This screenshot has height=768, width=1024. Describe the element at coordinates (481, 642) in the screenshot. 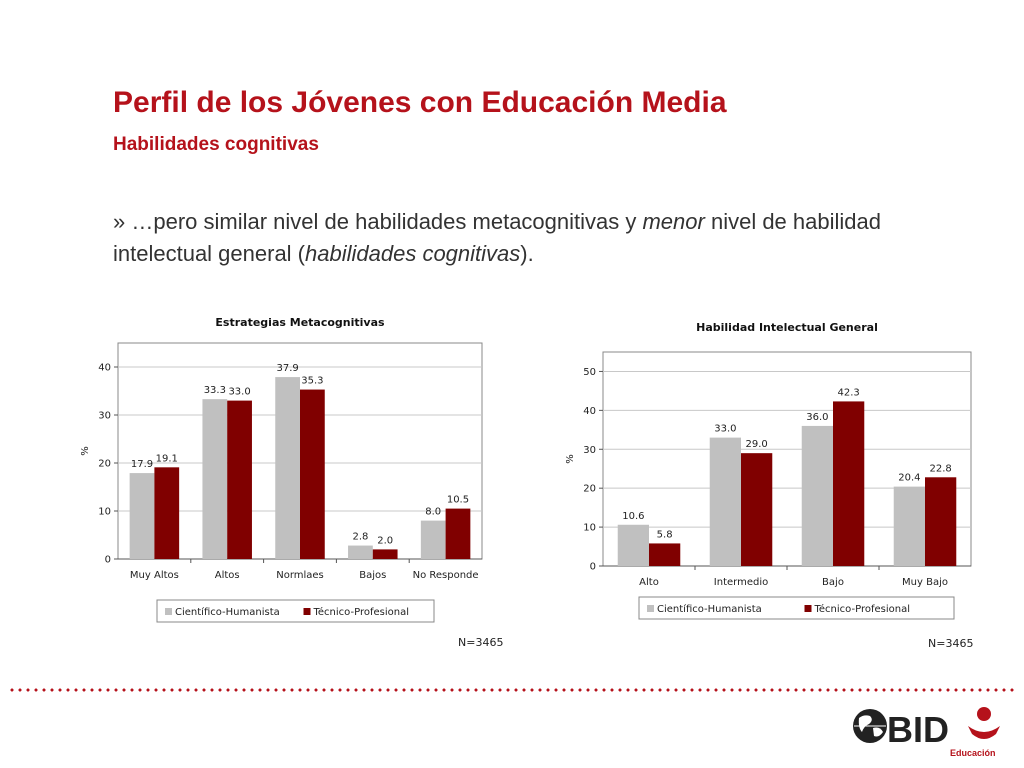

I see `chart-note-metacognitivas: N=3465` at that location.